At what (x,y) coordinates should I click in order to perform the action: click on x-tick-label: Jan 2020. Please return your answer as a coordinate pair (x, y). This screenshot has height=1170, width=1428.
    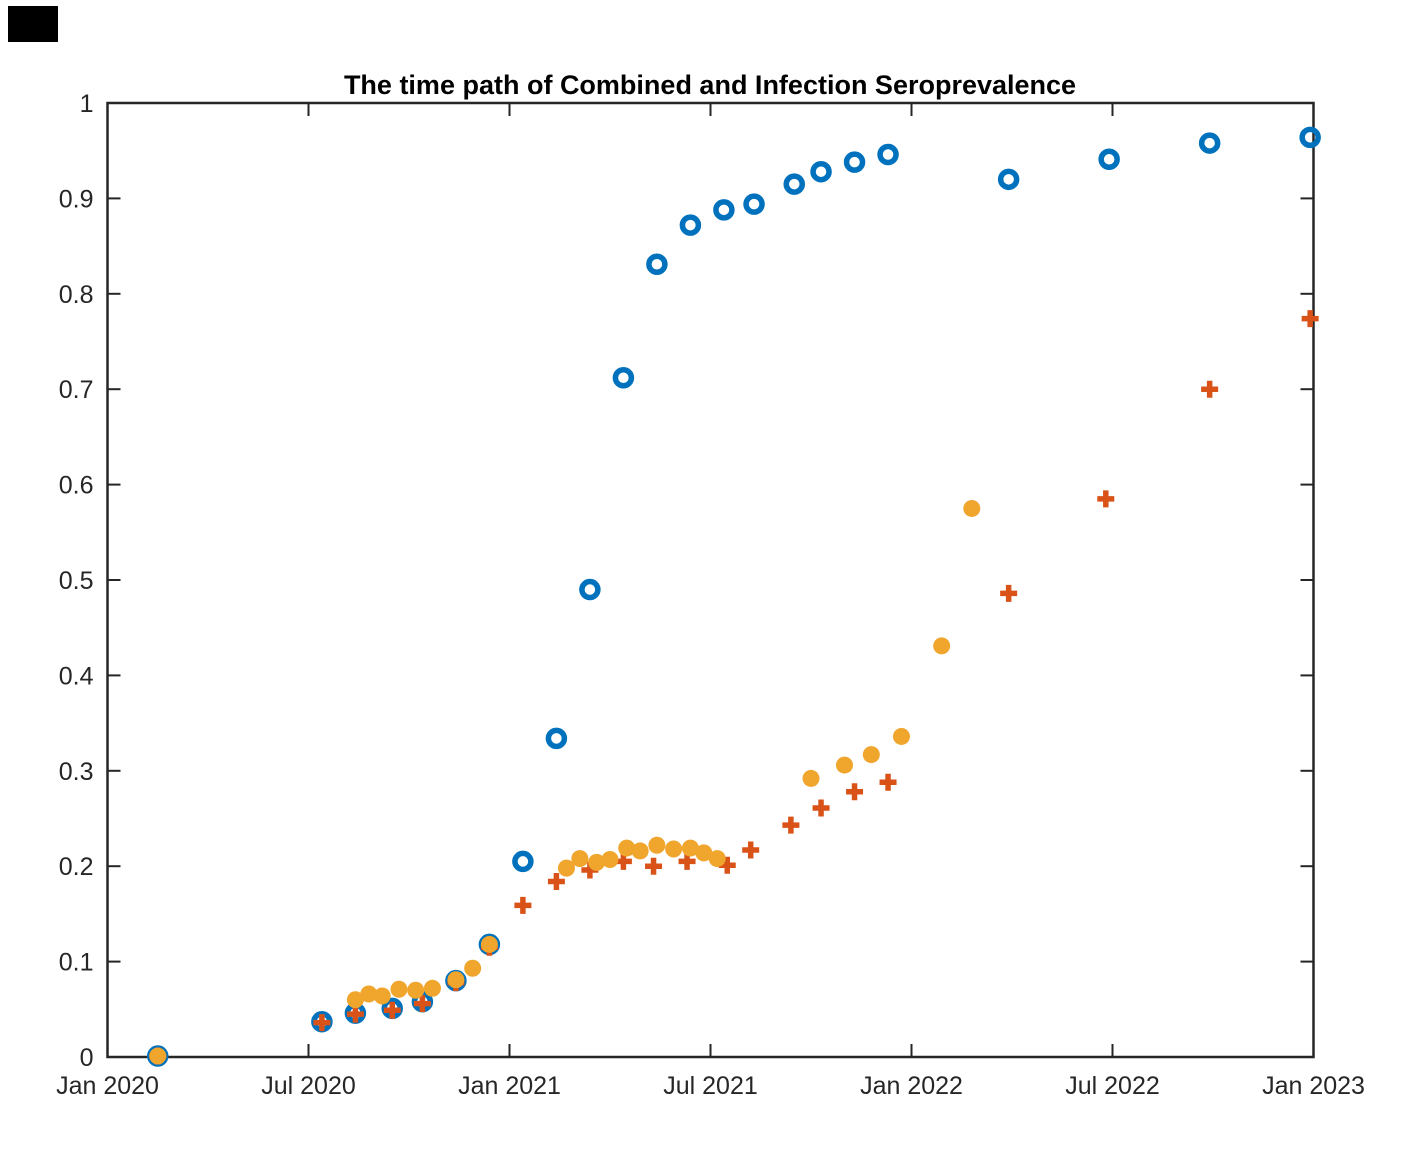
    Looking at the image, I should click on (107, 1086).